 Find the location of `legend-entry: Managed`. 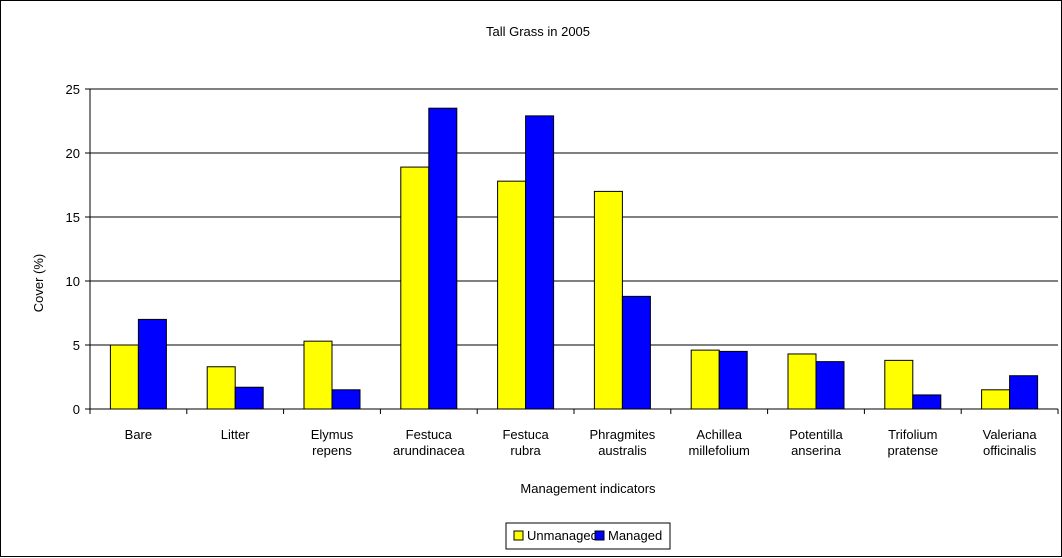

legend-entry: Managed is located at coordinates (635, 535).